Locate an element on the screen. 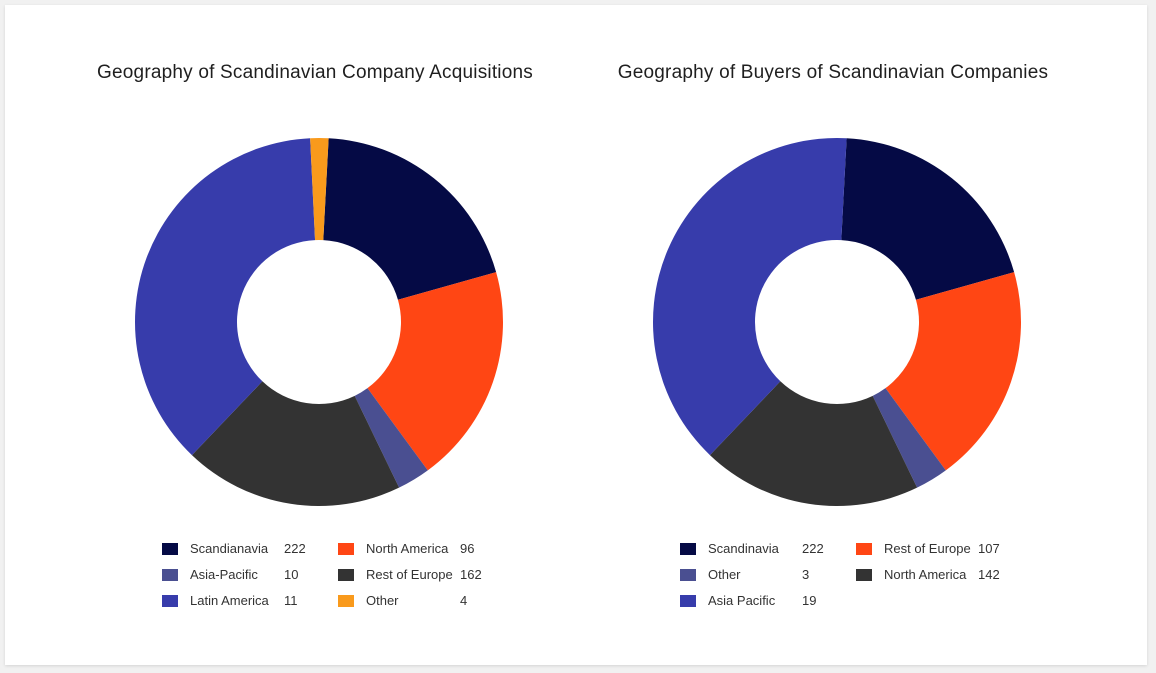  legend-label: Asia Pacific is located at coordinates (742, 600).